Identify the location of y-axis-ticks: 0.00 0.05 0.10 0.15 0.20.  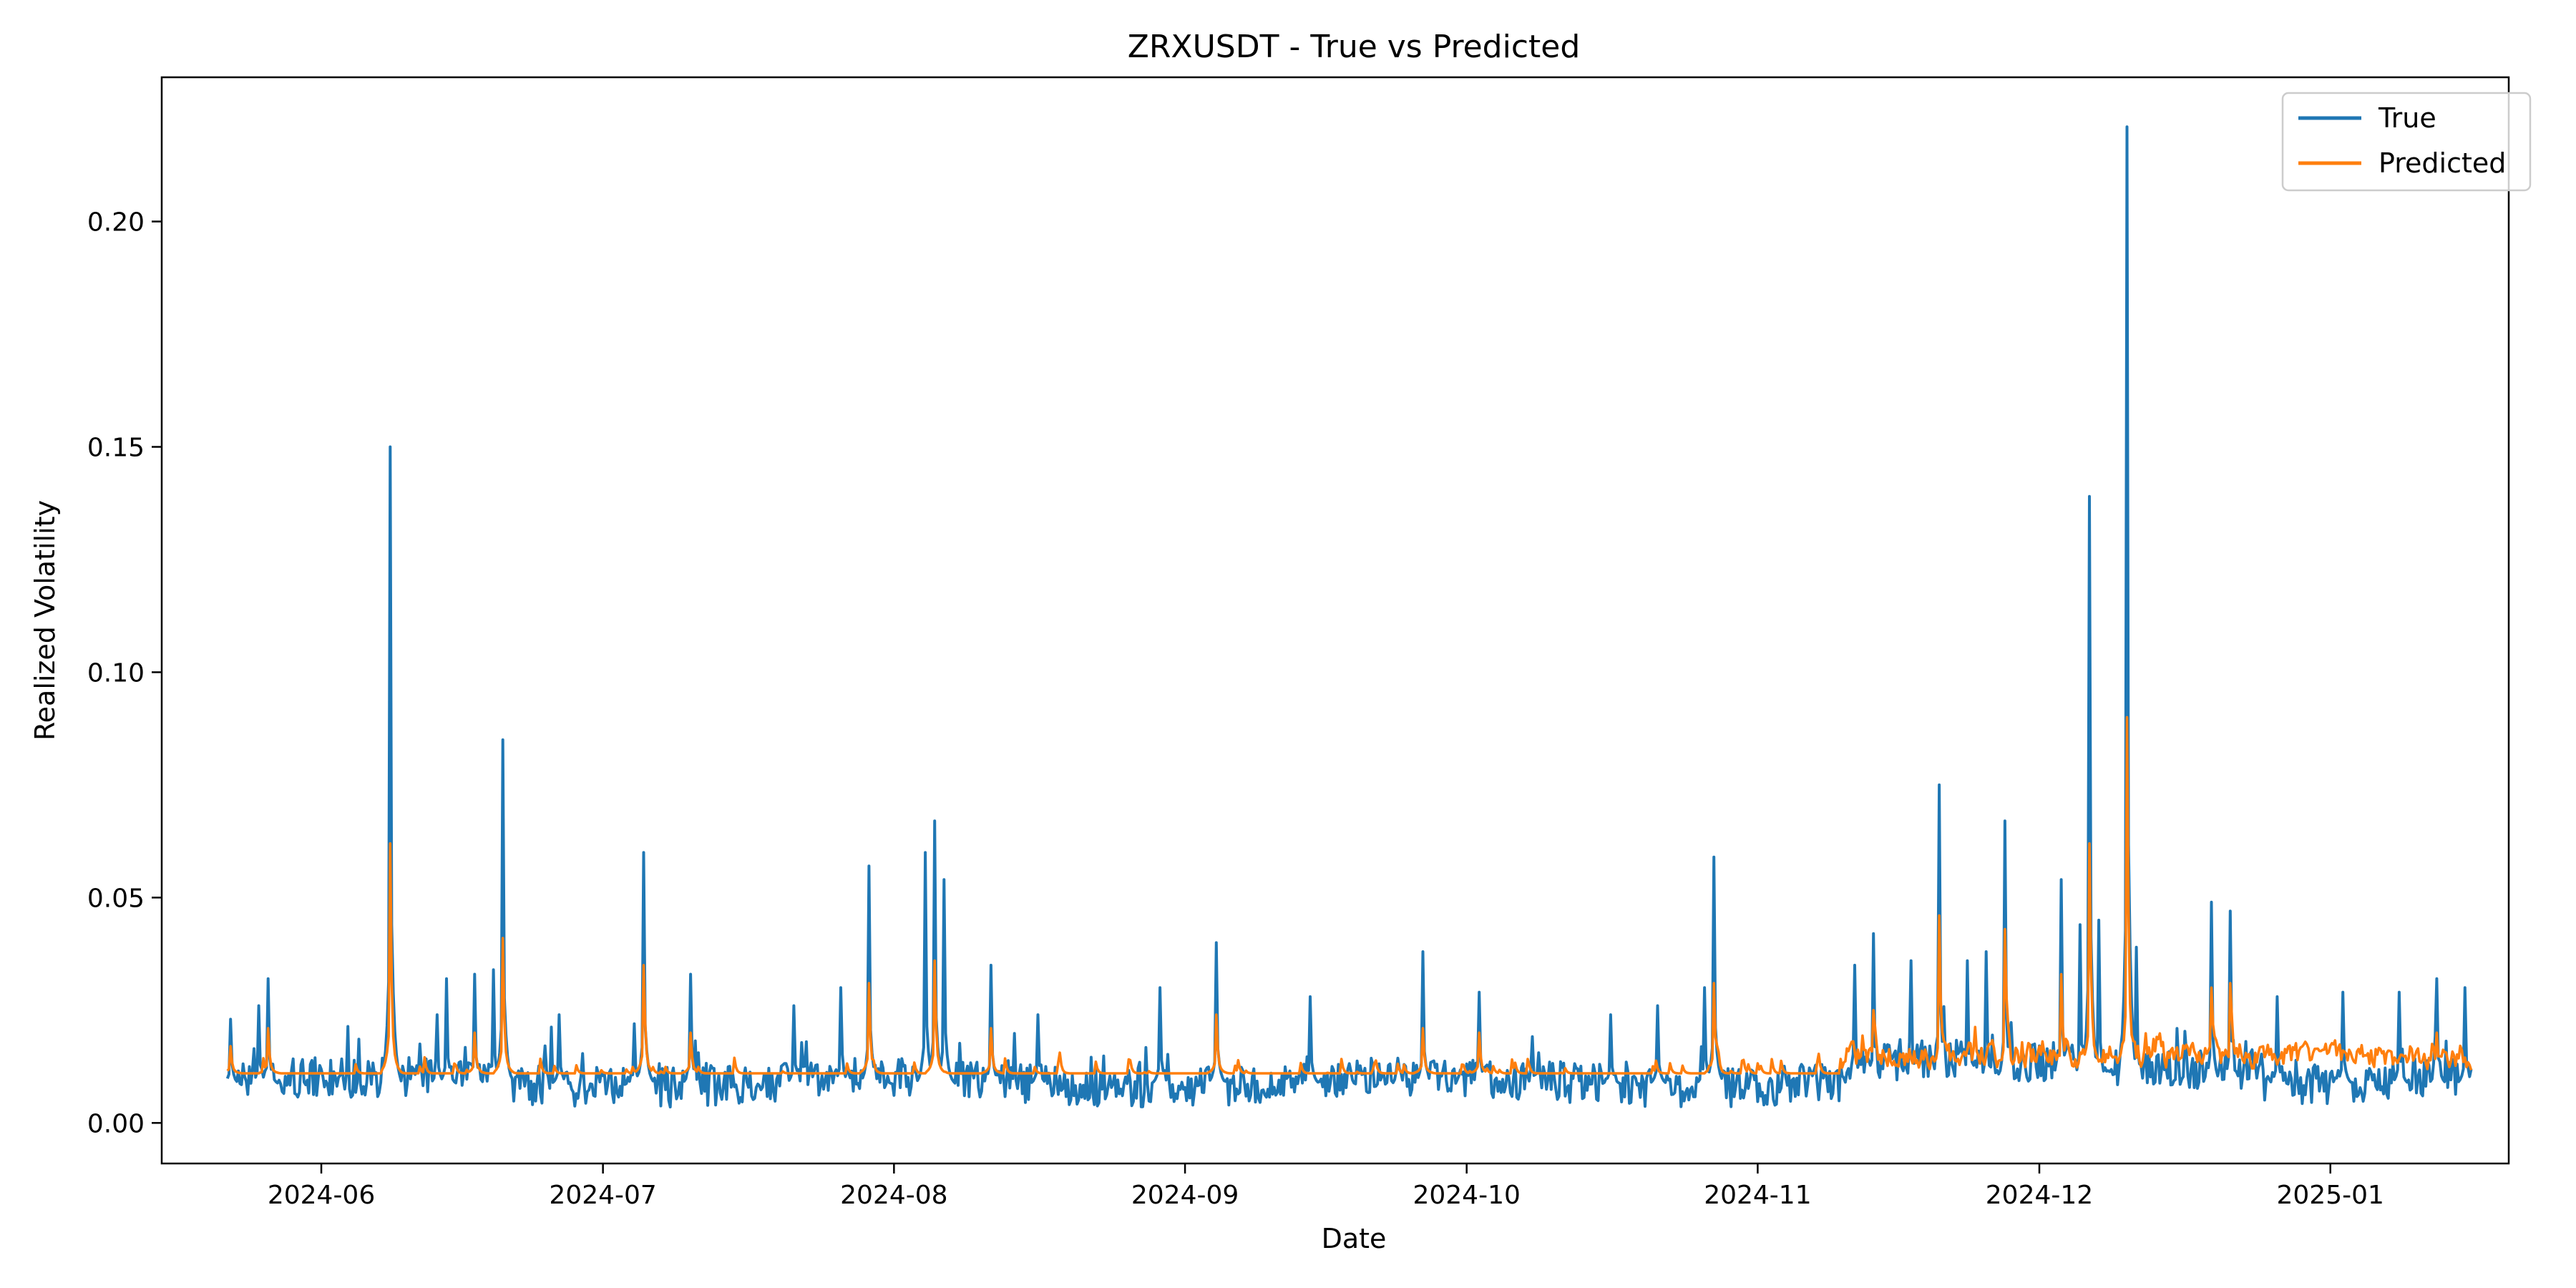
(124, 673).